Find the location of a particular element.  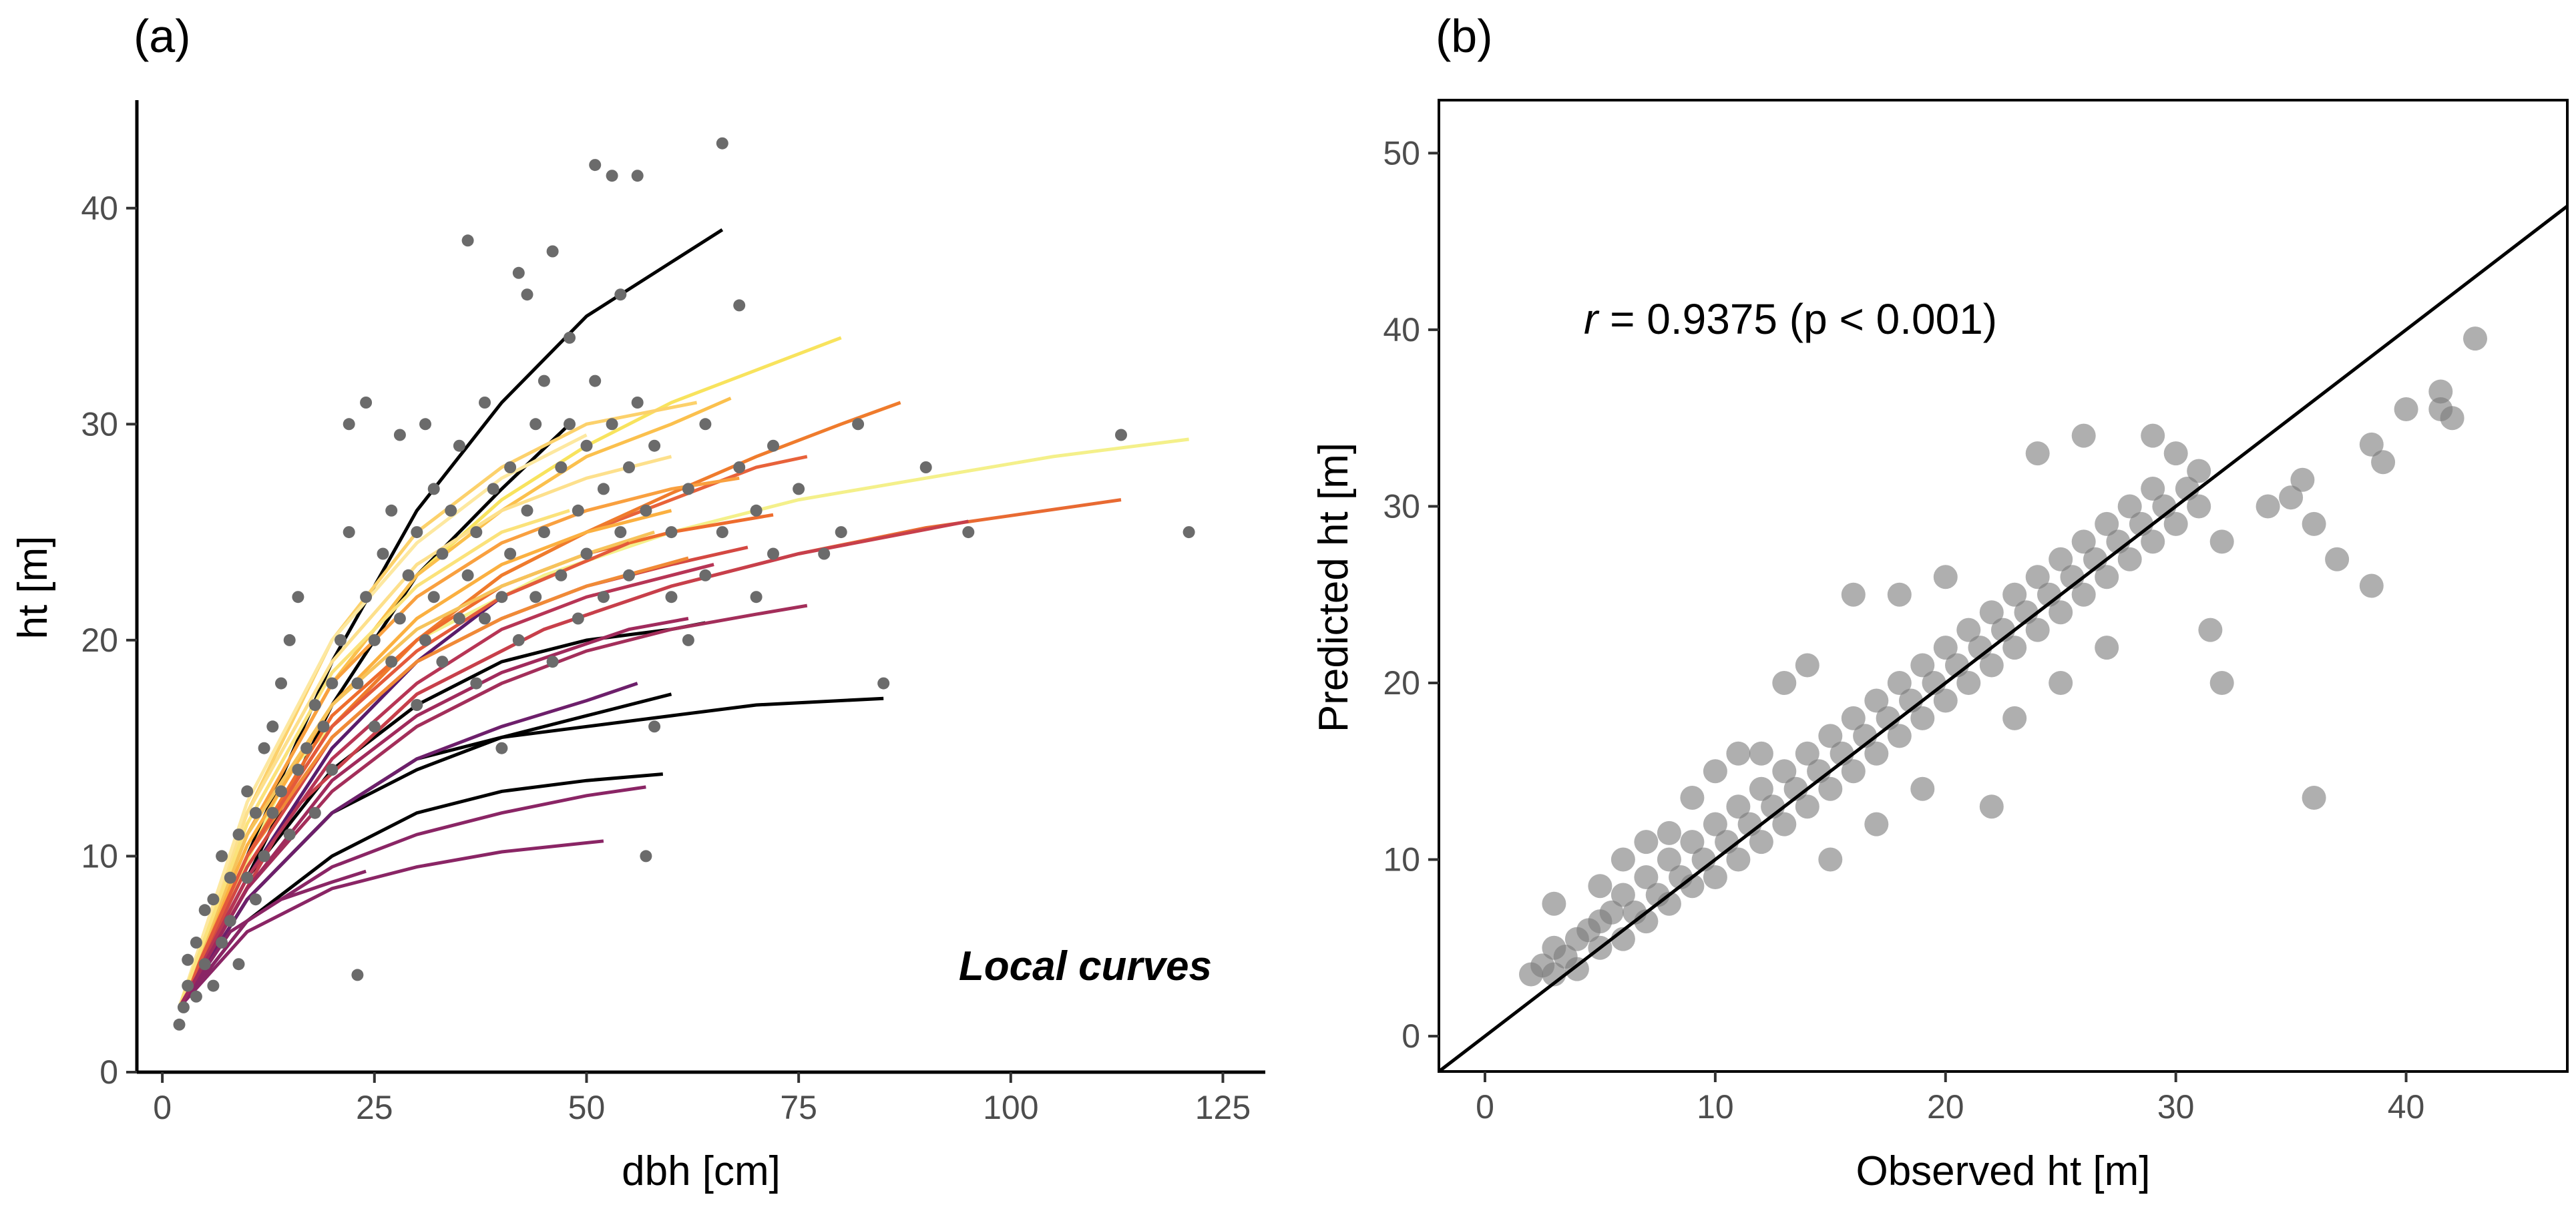

x-tick-label-100: 100 is located at coordinates (1010, 1107).